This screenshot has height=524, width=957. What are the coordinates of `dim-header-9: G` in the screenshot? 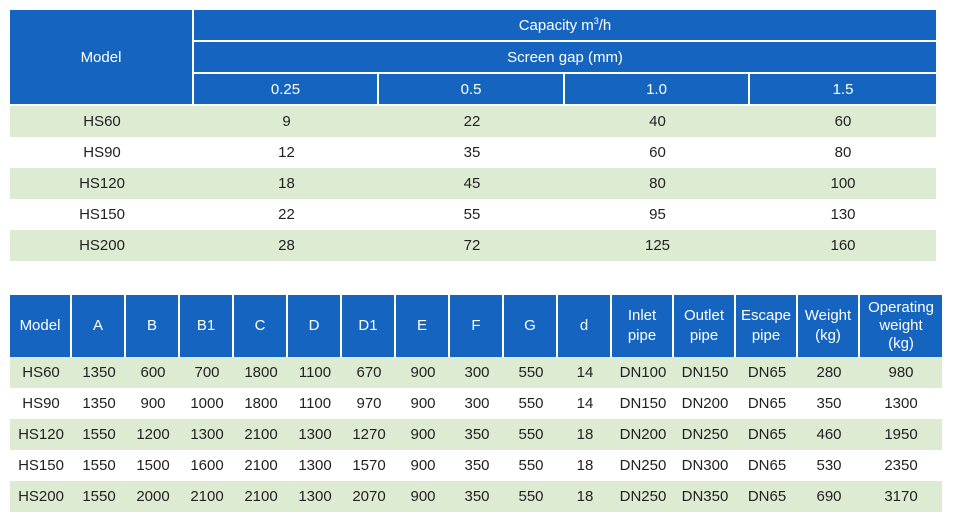 It's located at (531, 326).